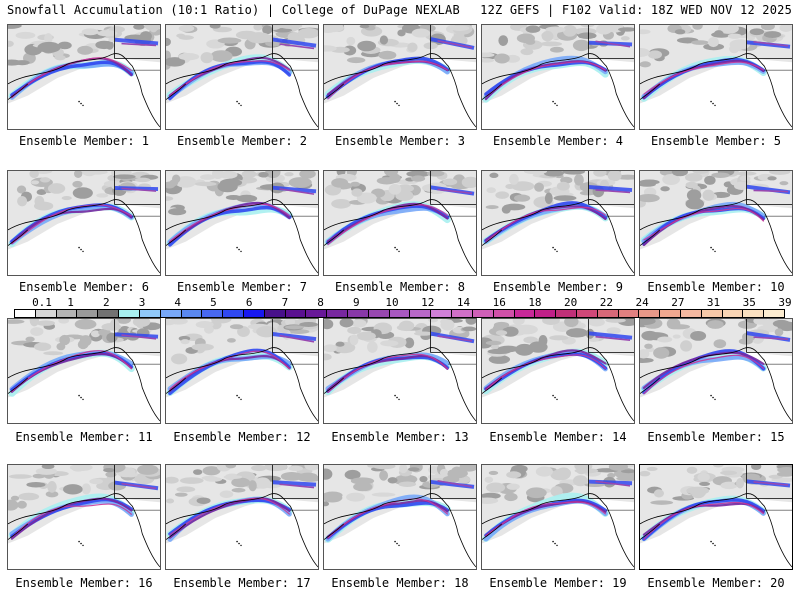 This screenshot has width=800, height=600. What do you see at coordinates (400, 437) in the screenshot?
I see `ensemble-member-label: Ensemble Member: 13` at bounding box center [400, 437].